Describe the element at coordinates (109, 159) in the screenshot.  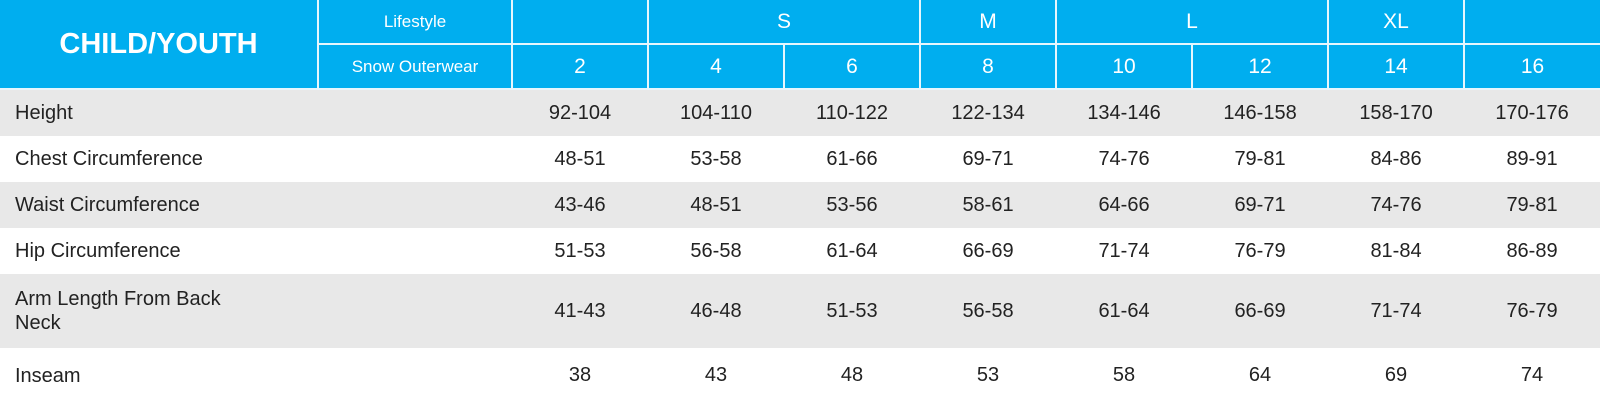
I see `row-label: Chest Circumference` at that location.